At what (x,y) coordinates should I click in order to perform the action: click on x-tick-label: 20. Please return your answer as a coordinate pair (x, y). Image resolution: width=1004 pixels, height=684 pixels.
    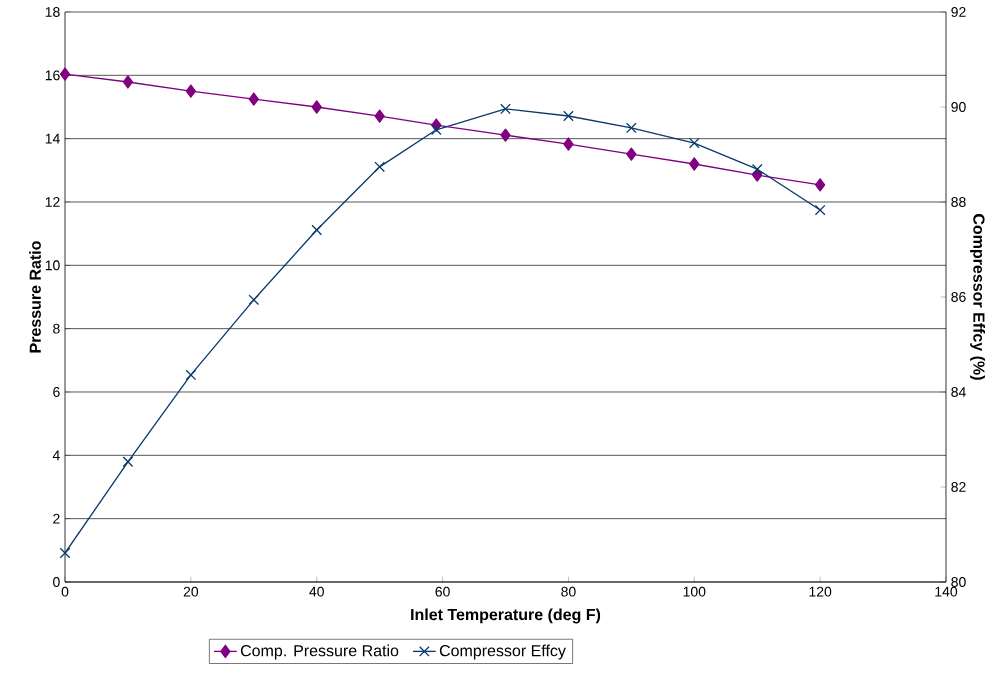
    Looking at the image, I should click on (191, 591).